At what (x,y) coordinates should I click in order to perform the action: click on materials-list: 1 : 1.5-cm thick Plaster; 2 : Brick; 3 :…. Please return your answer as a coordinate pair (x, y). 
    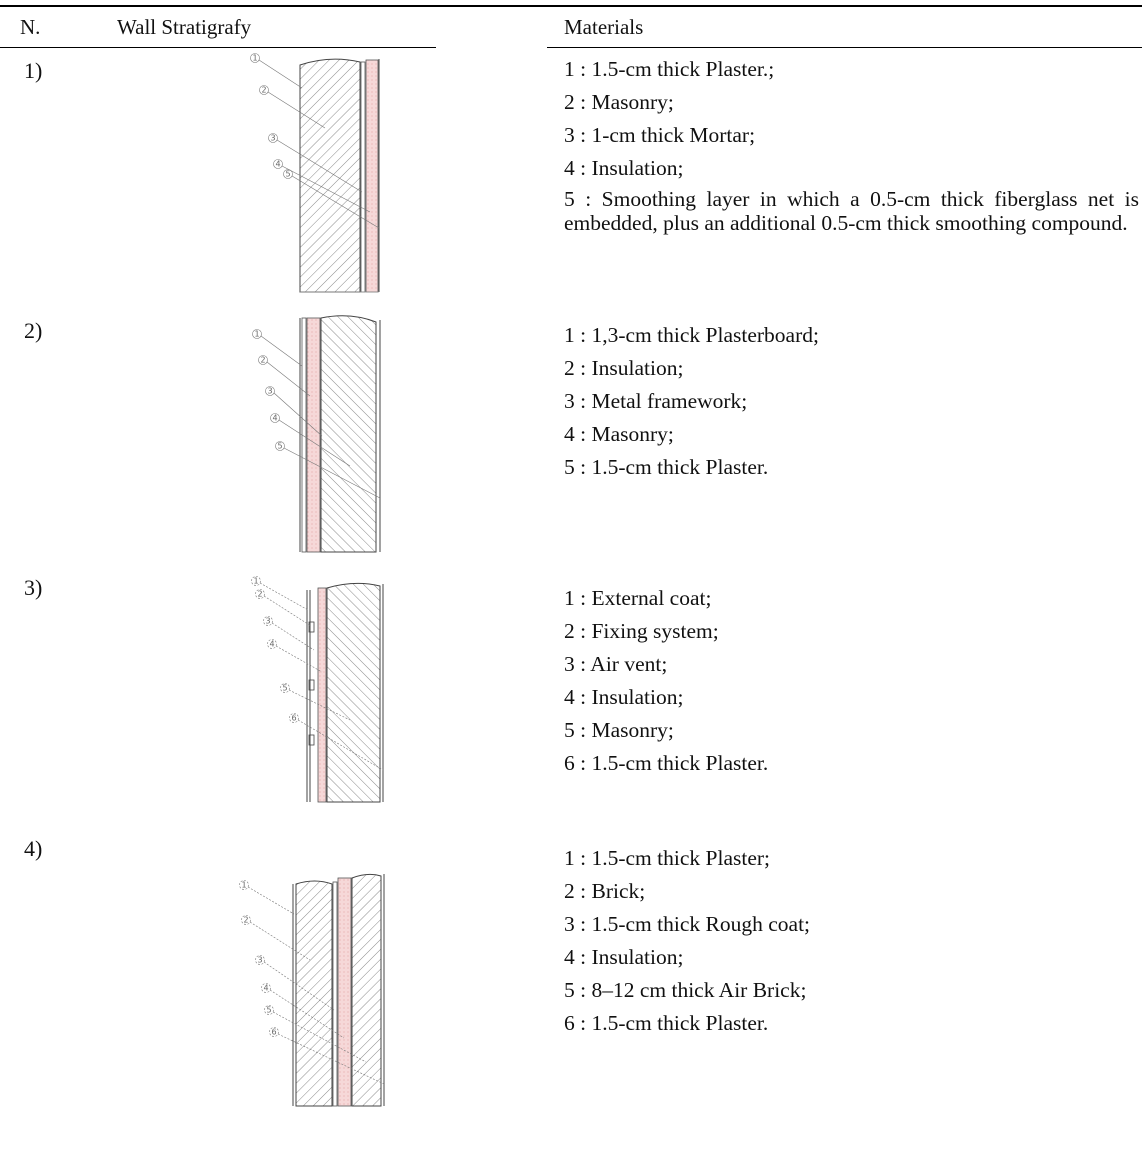
    Looking at the image, I should click on (851, 944).